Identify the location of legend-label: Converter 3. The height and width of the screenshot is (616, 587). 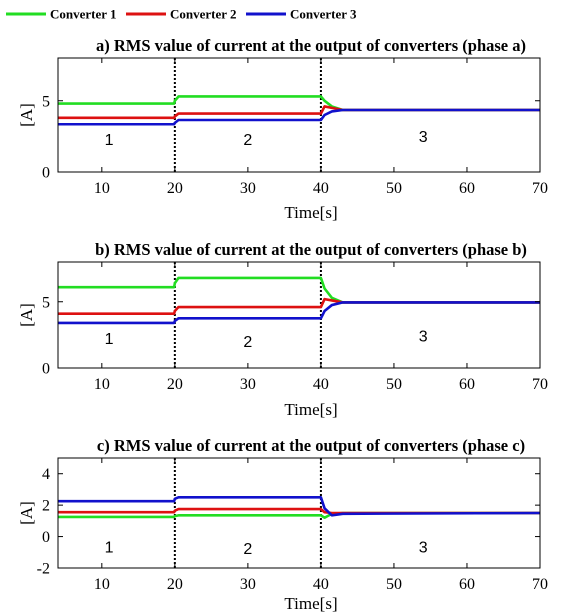
(323, 14).